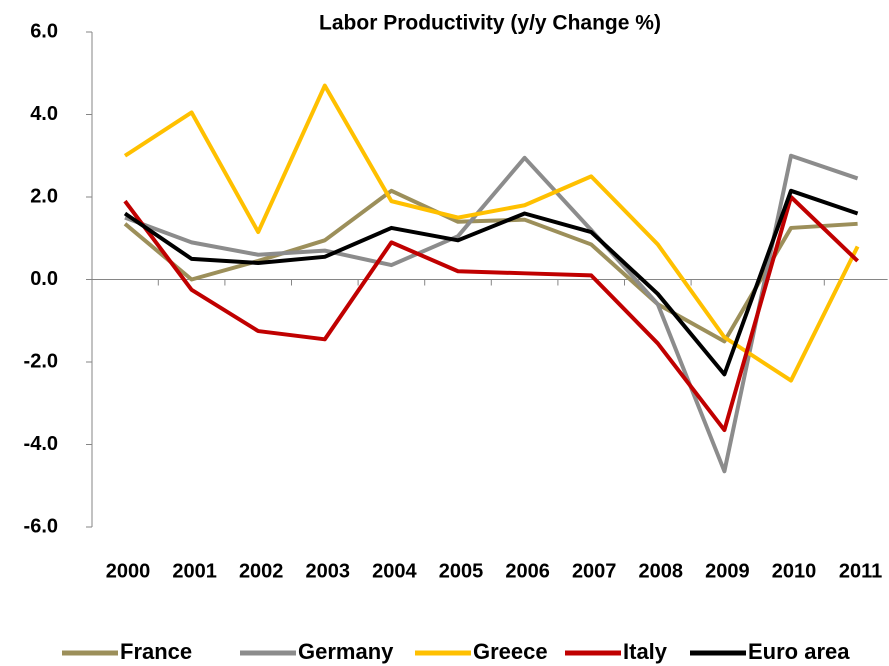 The image size is (889, 666). What do you see at coordinates (44, 114) in the screenshot?
I see `y-tick-label: 4.0` at bounding box center [44, 114].